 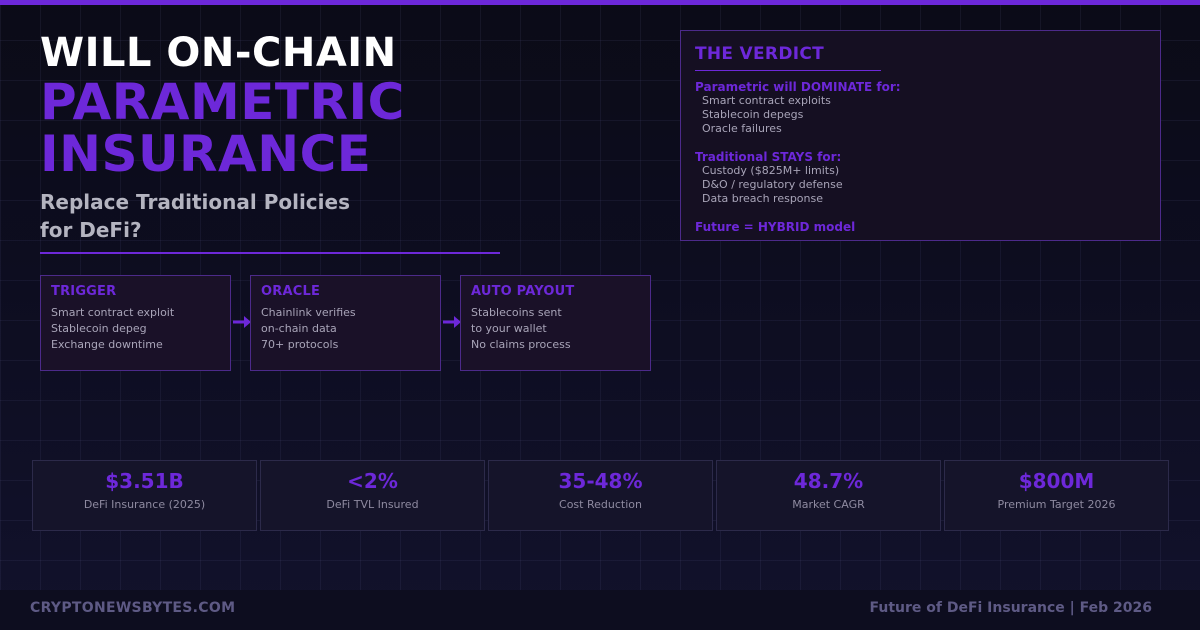 What do you see at coordinates (600, 2) in the screenshot?
I see `top-accent-bar` at bounding box center [600, 2].